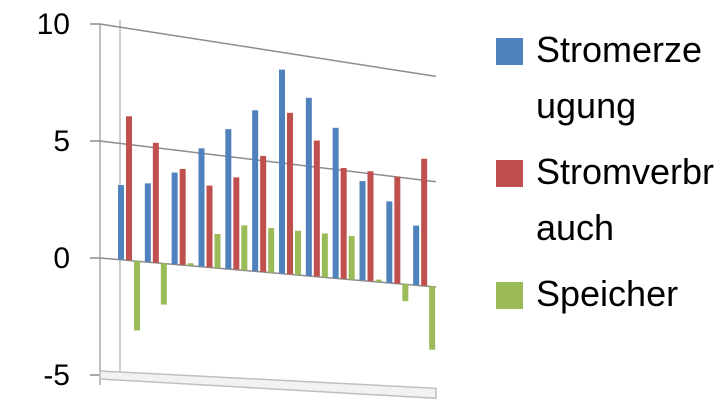  Describe the element at coordinates (268, 385) in the screenshot. I see `chart-floor` at that location.